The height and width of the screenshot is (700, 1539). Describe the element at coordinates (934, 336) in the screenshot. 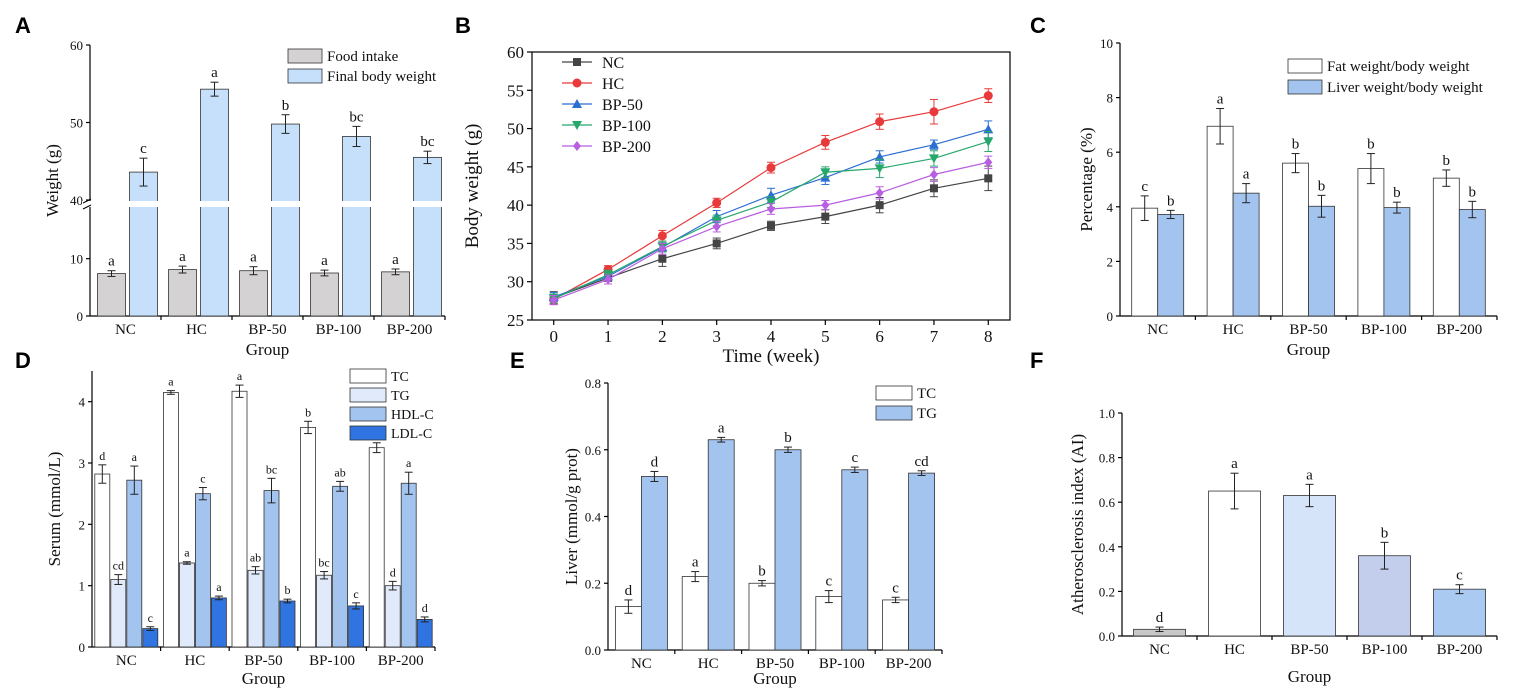

I see `x-tick-label: 7` at that location.